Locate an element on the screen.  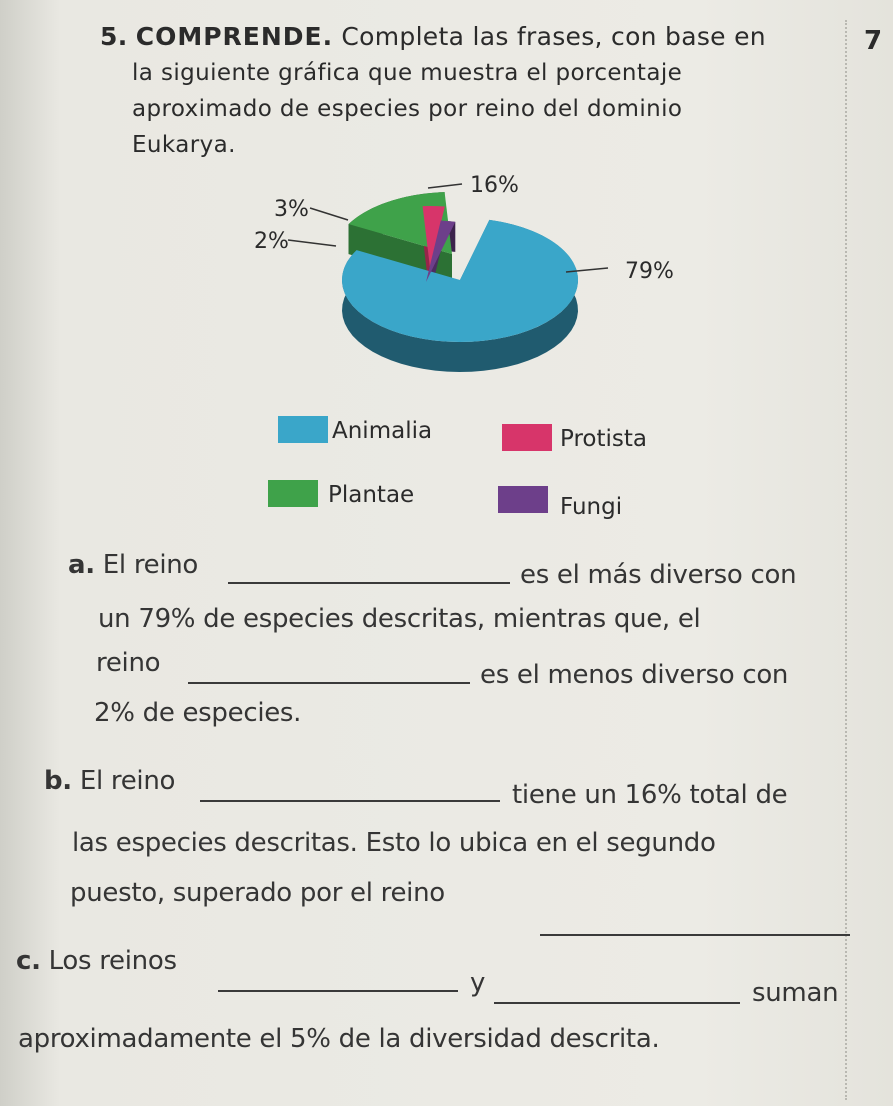
pie-slice-fungi is located at coordinates (441, 251).